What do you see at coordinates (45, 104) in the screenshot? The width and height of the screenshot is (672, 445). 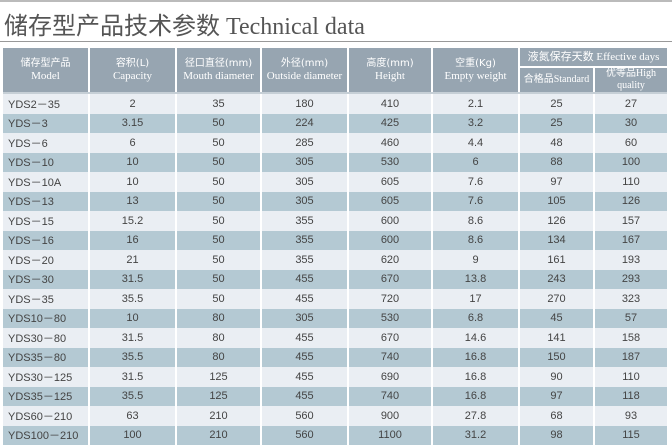 I see `cell-model: YDS2－35` at bounding box center [45, 104].